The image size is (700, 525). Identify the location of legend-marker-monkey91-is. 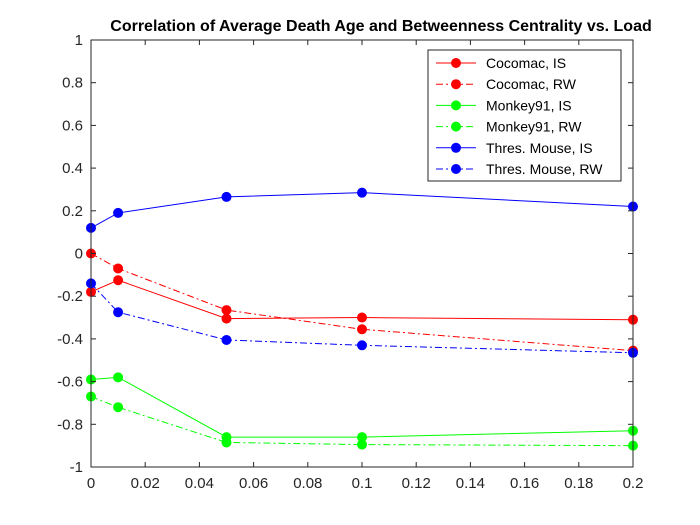
(456, 105).